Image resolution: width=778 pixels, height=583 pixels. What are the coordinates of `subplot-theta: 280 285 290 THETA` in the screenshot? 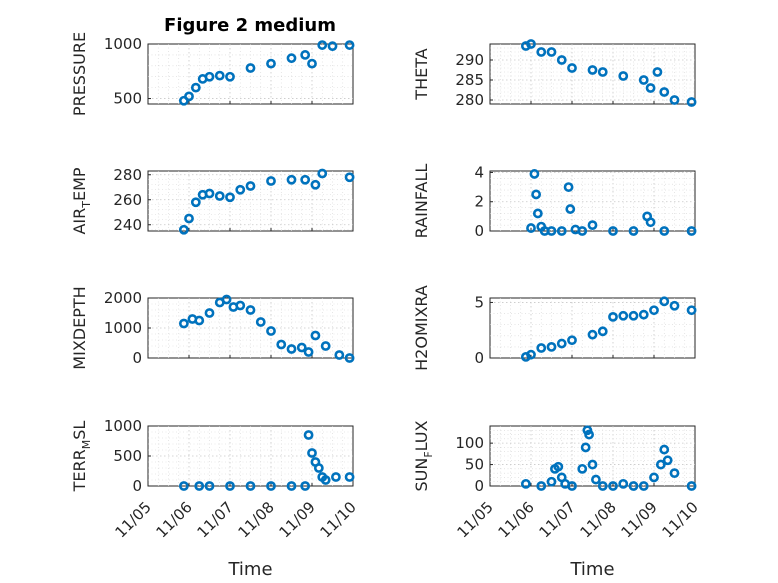 It's located at (554, 74).